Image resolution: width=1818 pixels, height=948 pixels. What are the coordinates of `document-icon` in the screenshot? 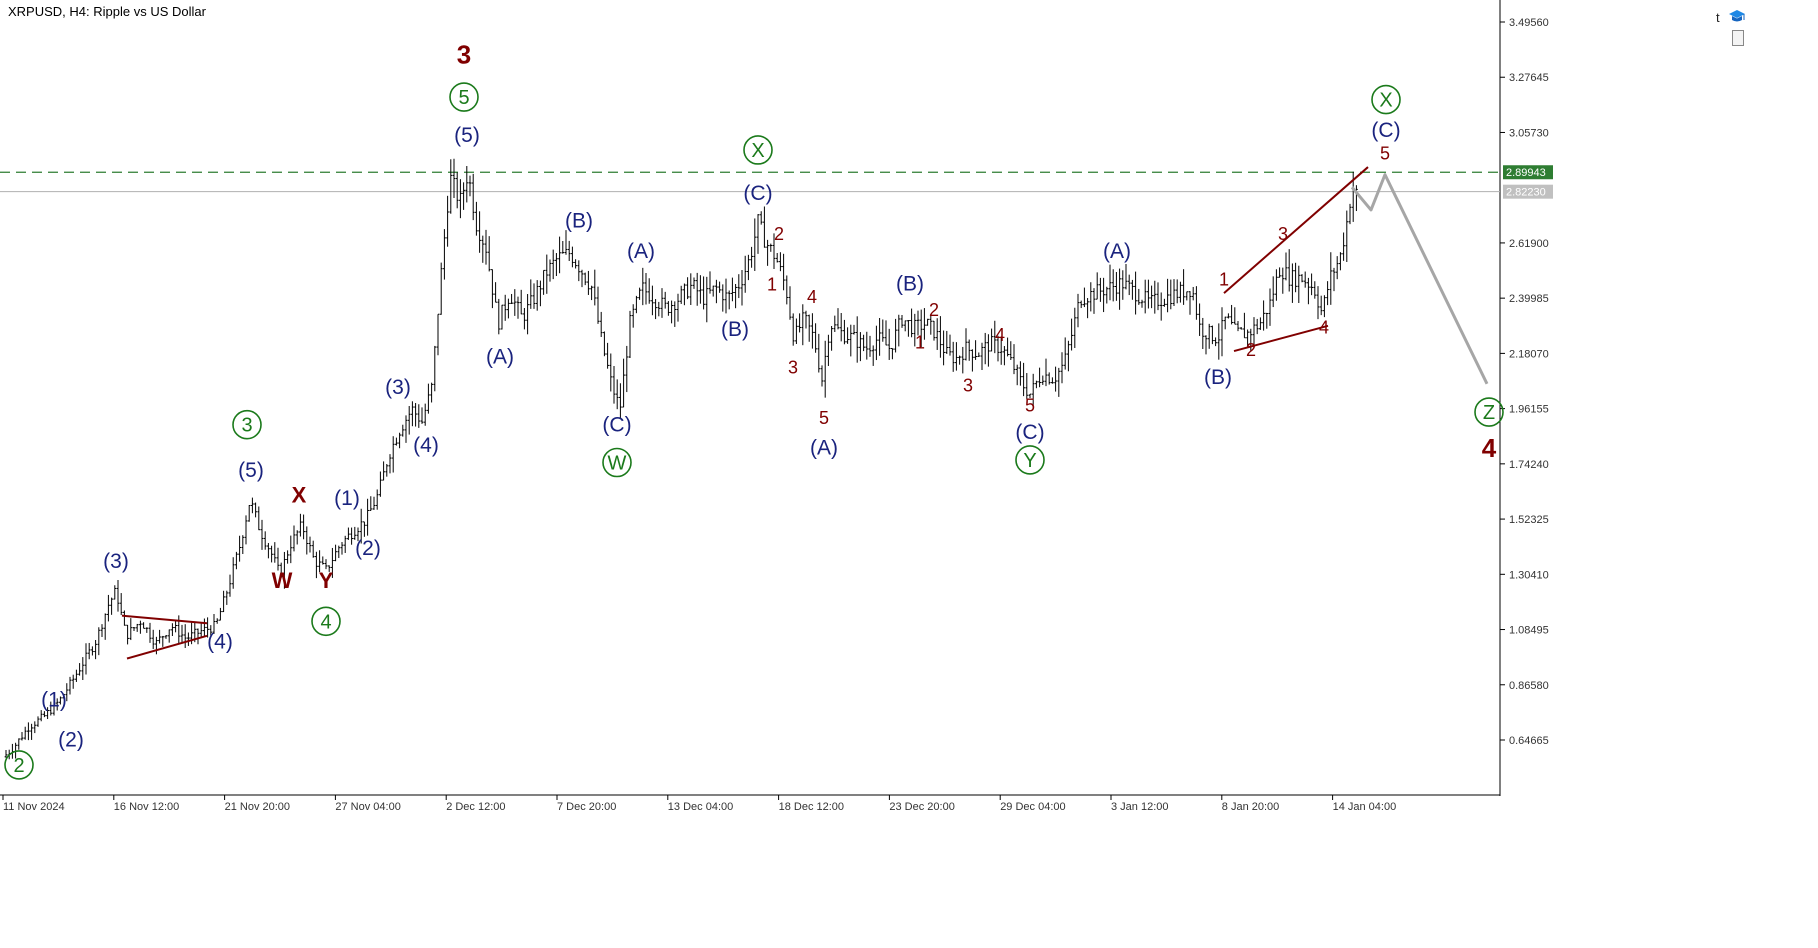 It's located at (1738, 38).